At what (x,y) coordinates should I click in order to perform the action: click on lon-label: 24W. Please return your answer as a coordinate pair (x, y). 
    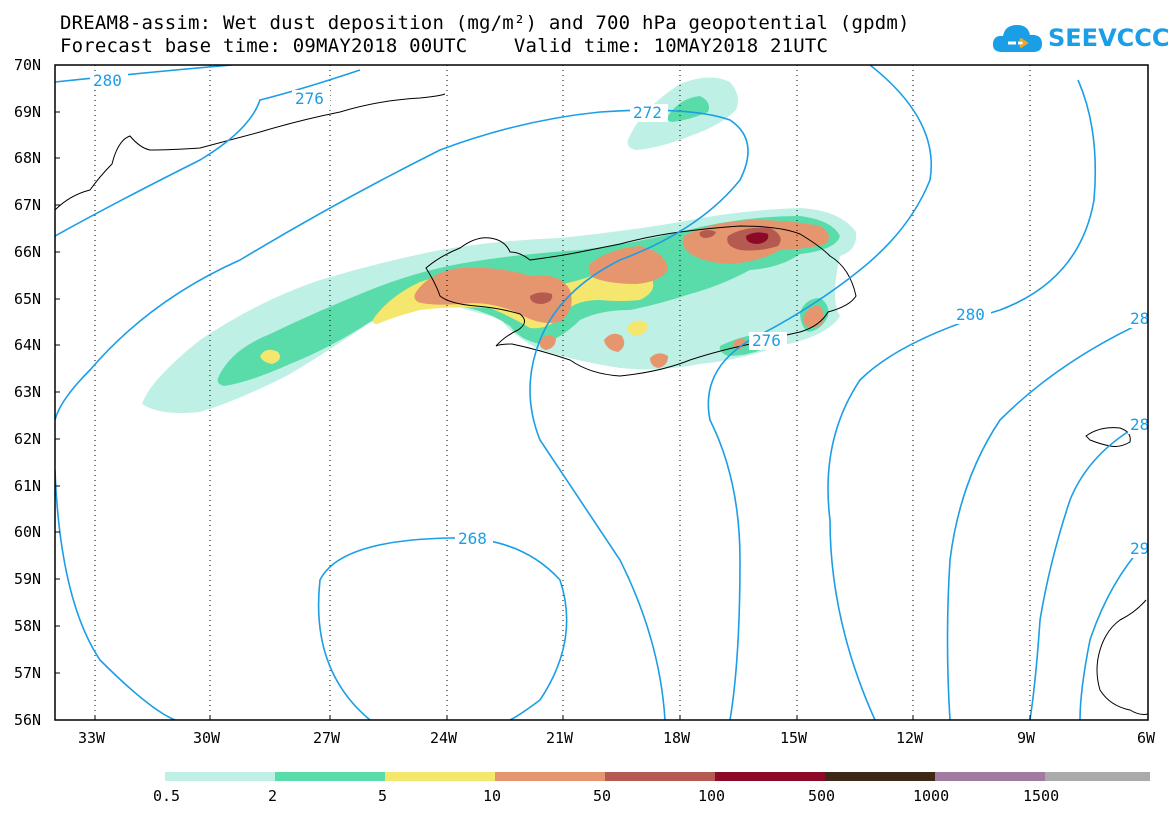
    Looking at the image, I should click on (444, 738).